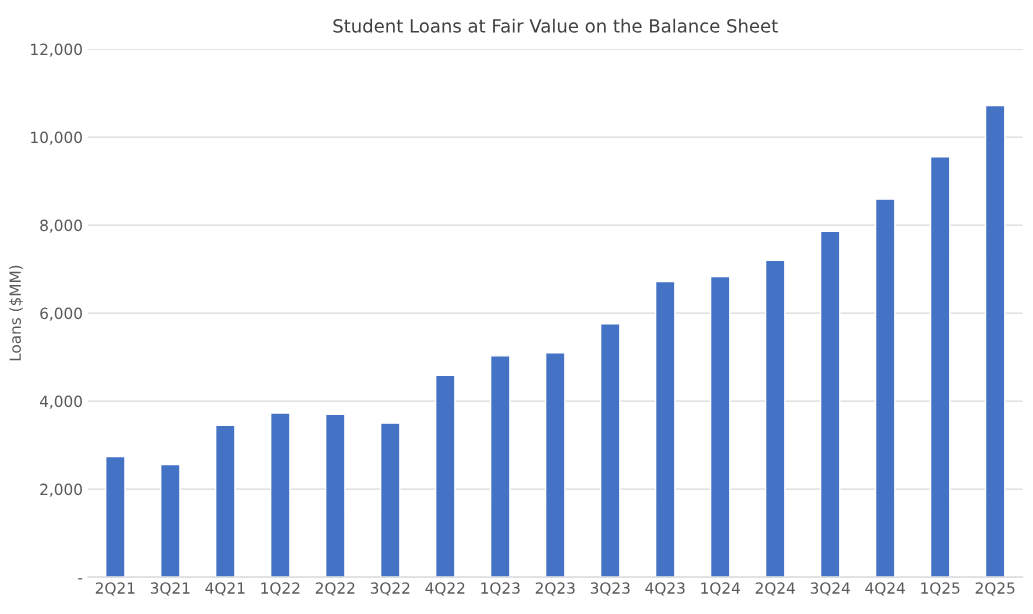  I want to click on y-tick-label: -, so click(80, 579).